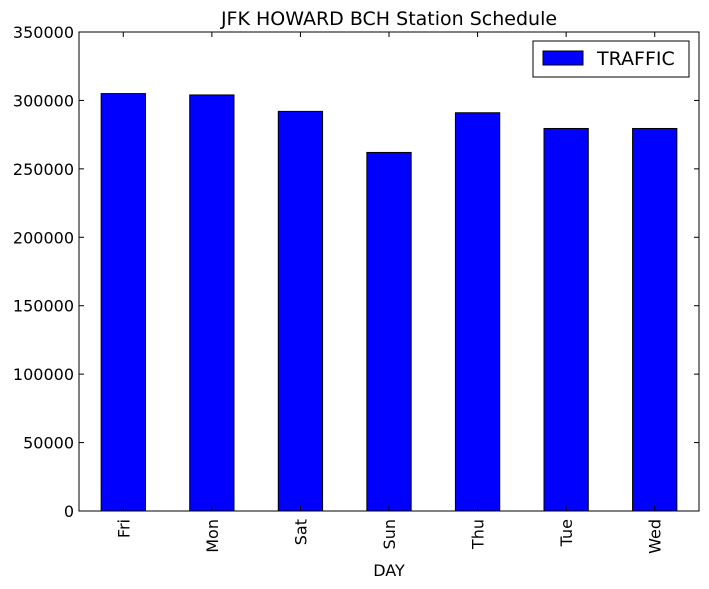 The height and width of the screenshot is (589, 709). I want to click on x-tick-label: Thu, so click(478, 534).